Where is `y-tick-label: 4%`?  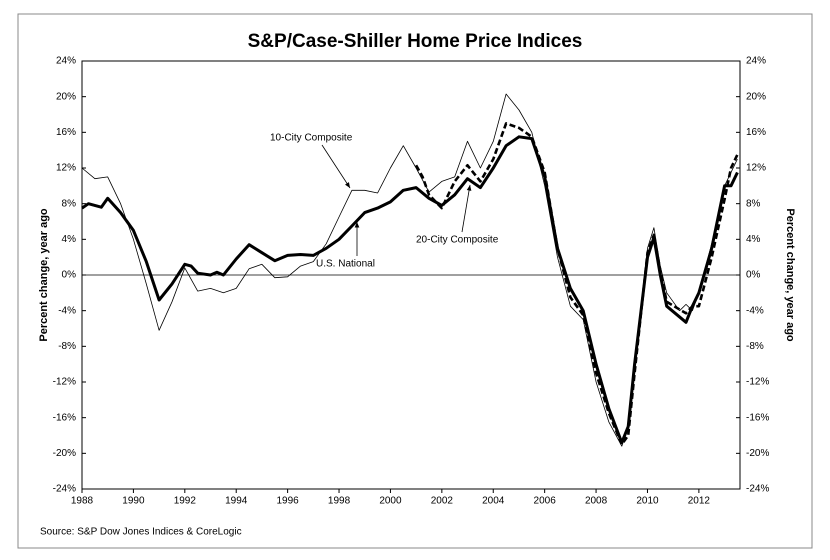 y-tick-label: 4% is located at coordinates (69, 239).